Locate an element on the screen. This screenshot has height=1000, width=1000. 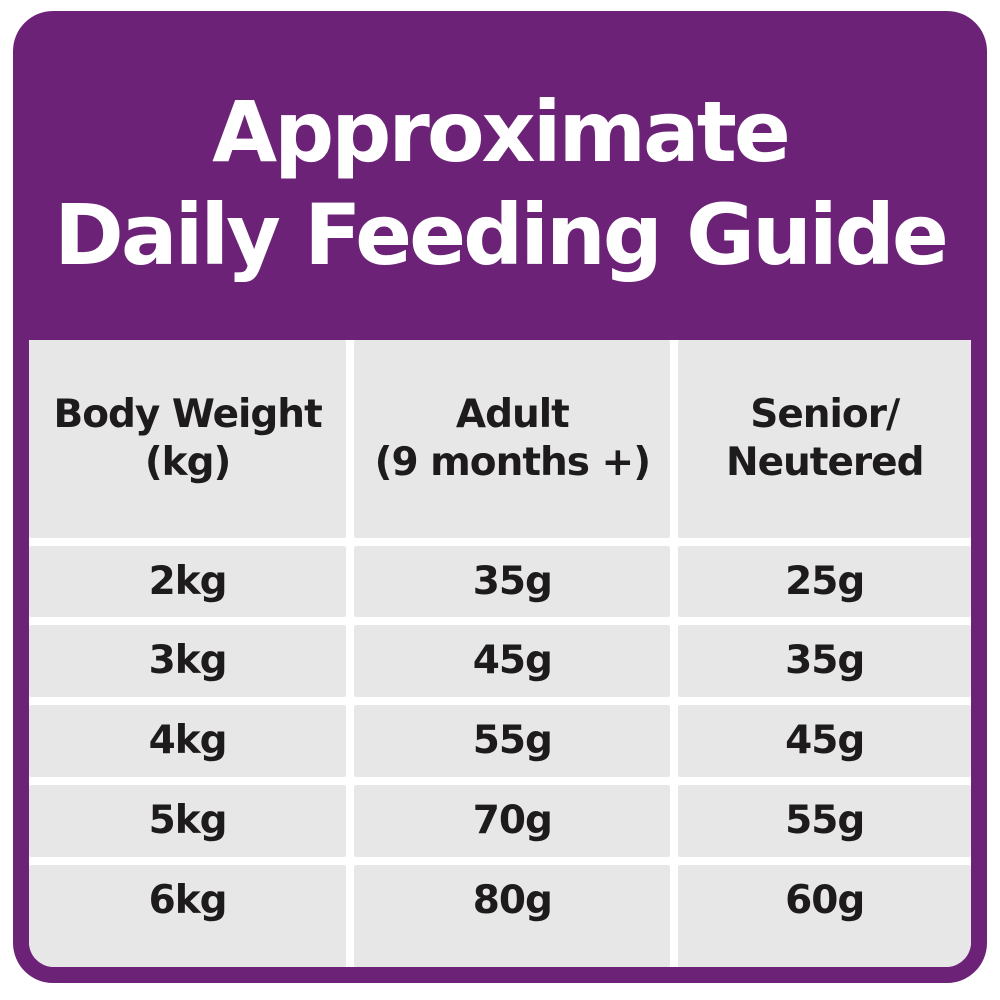
title-line-2: Daily Feeding Guide is located at coordinates (501, 234).